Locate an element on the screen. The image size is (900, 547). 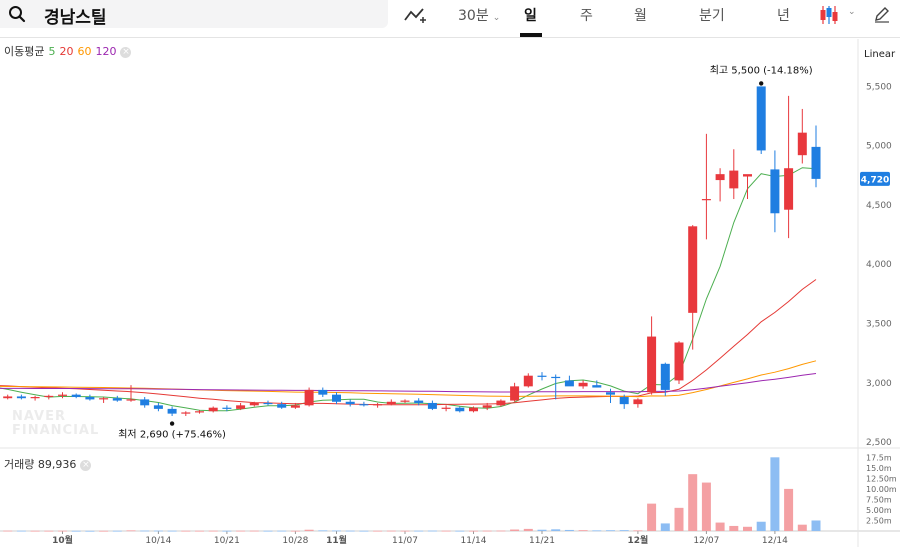
watermark-text: NAVER is located at coordinates (39, 416).